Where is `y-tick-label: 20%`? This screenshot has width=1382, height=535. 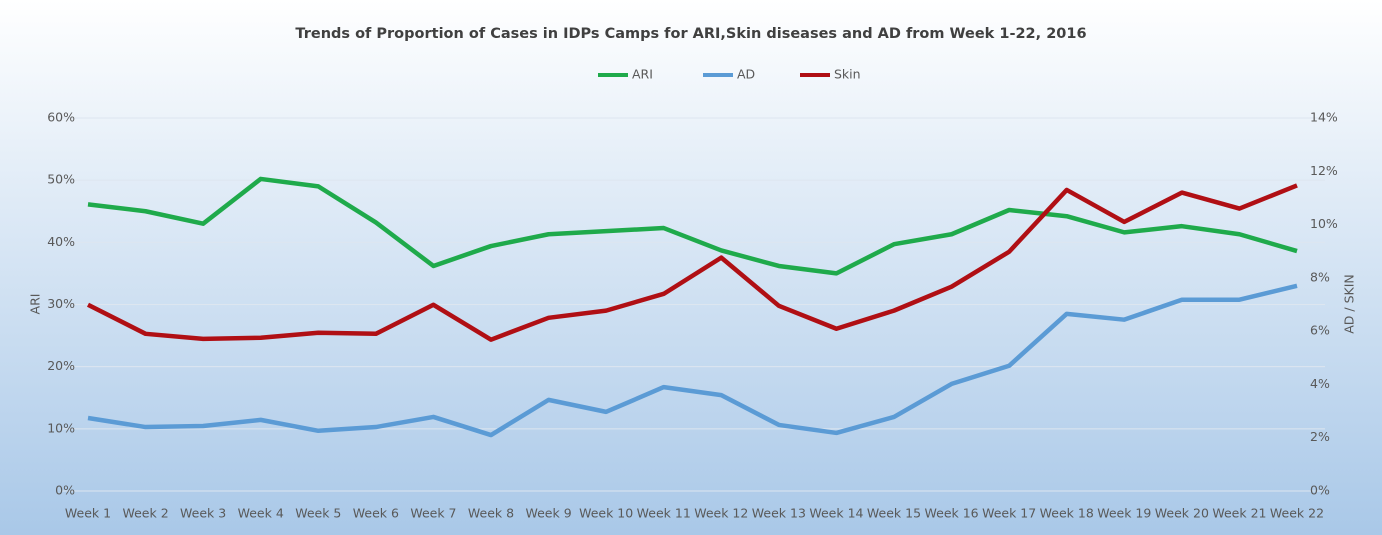 y-tick-label: 20% is located at coordinates (61, 365).